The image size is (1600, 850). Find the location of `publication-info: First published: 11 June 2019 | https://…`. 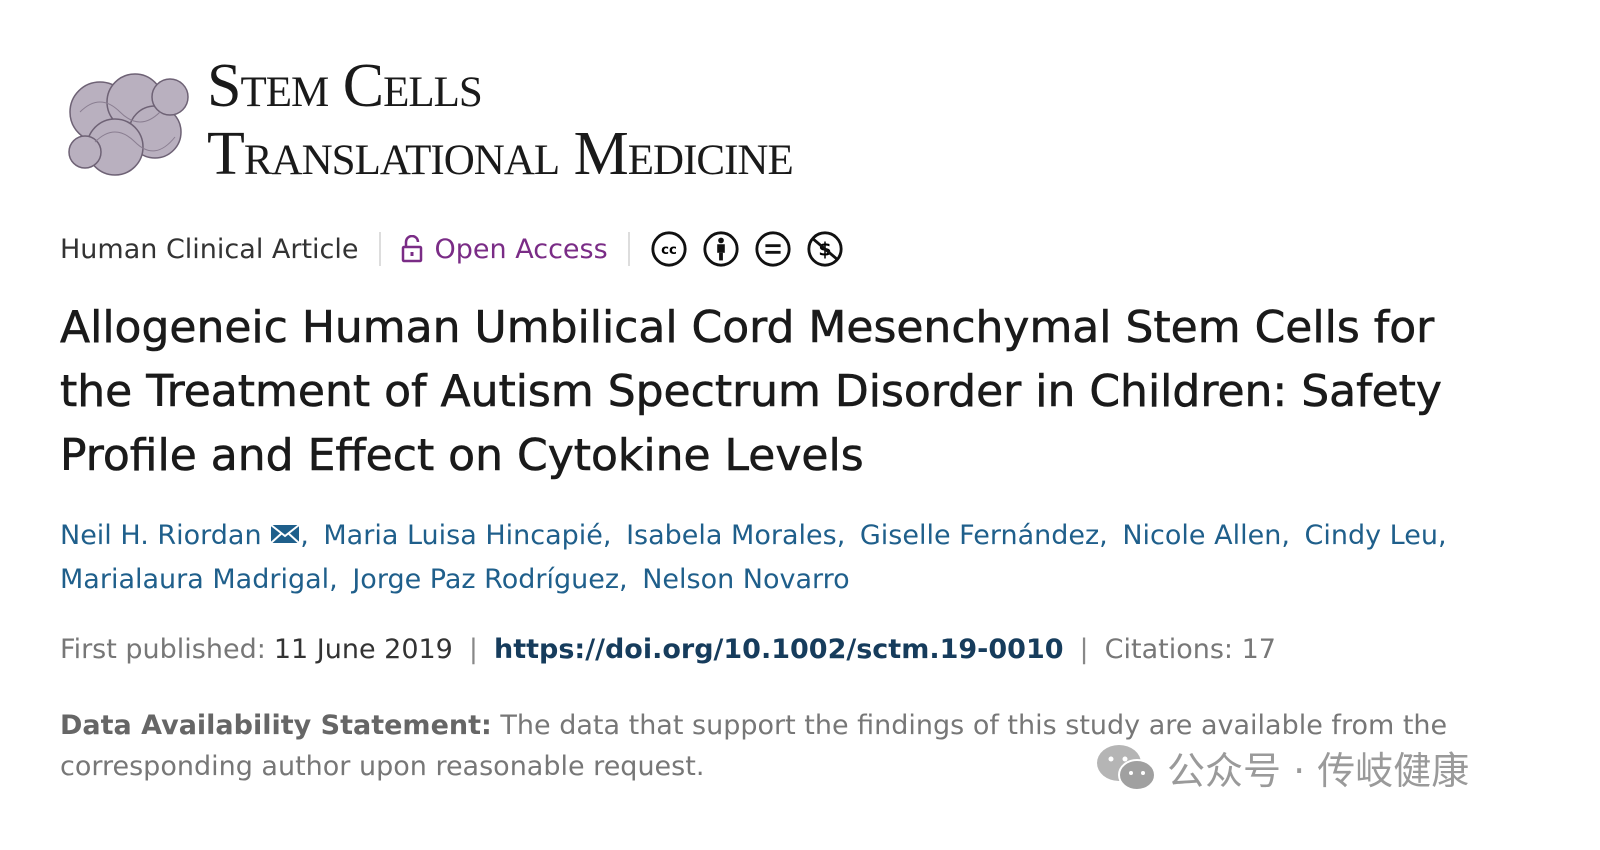

publication-info: First published: 11 June 2019 | https://… is located at coordinates (668, 649).